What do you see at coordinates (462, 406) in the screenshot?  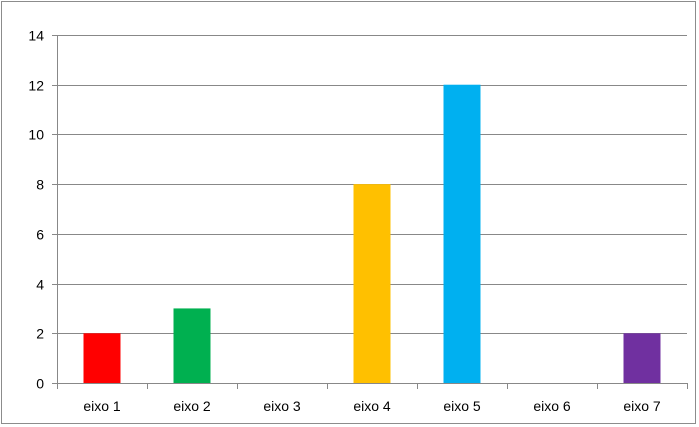 I see `x-tick-label: eixo 5` at bounding box center [462, 406].